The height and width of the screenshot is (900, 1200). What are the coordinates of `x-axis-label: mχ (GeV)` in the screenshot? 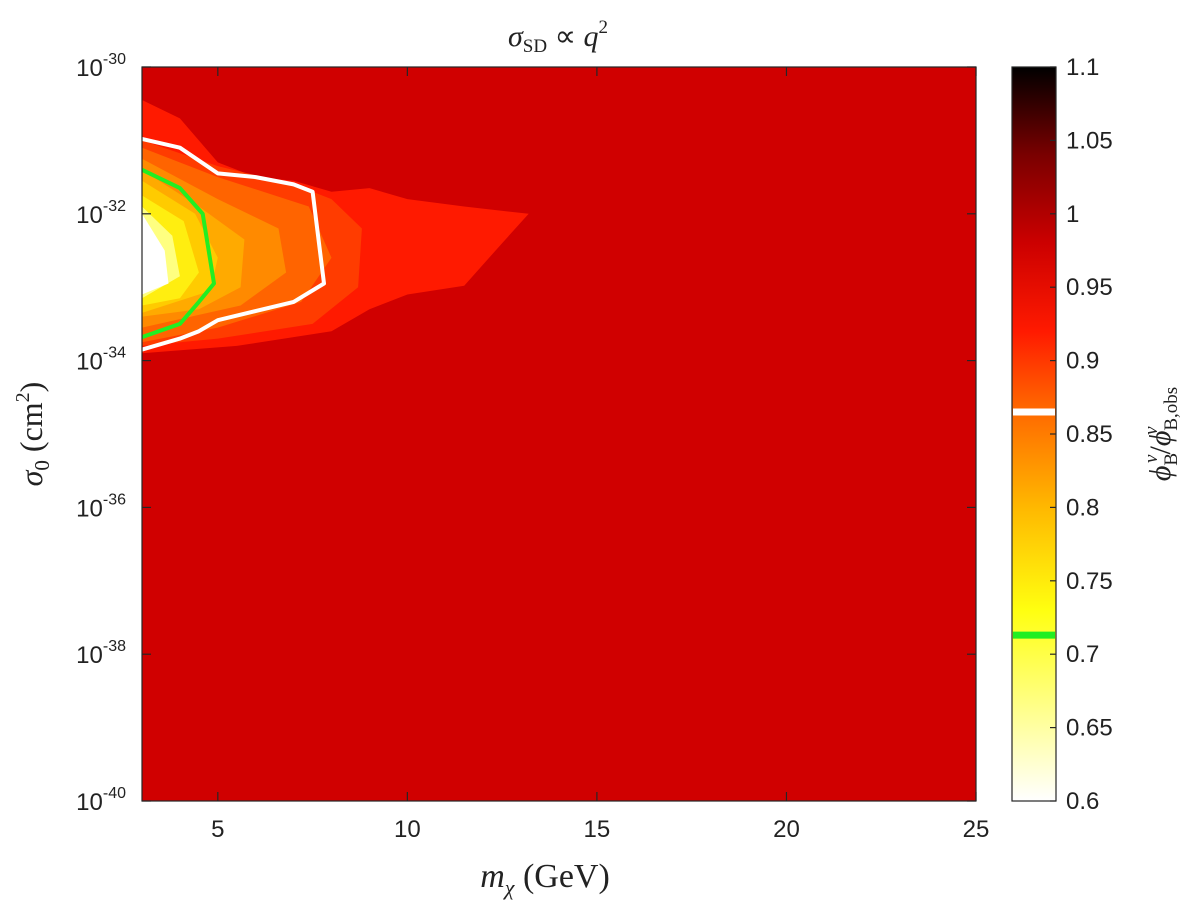 It's located at (545, 879).